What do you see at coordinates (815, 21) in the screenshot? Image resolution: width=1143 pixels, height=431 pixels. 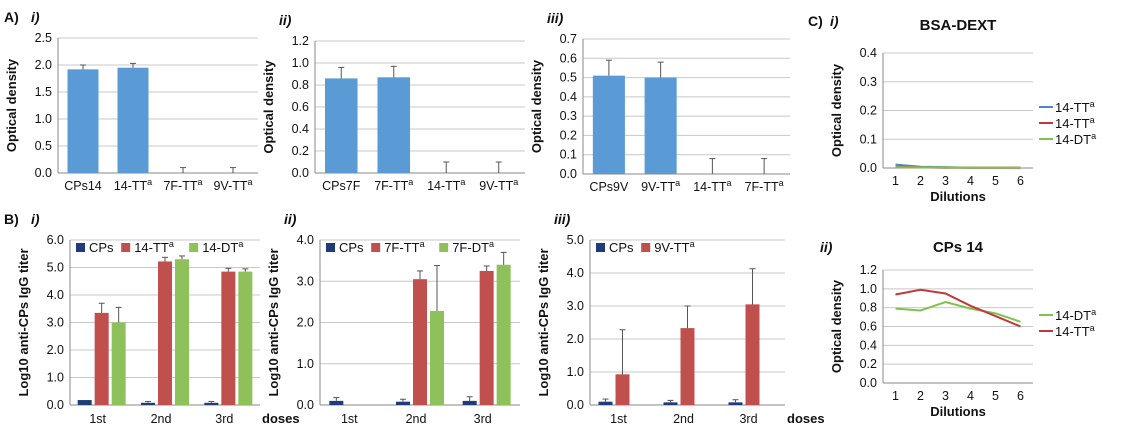 I see `panel-label: C)` at bounding box center [815, 21].